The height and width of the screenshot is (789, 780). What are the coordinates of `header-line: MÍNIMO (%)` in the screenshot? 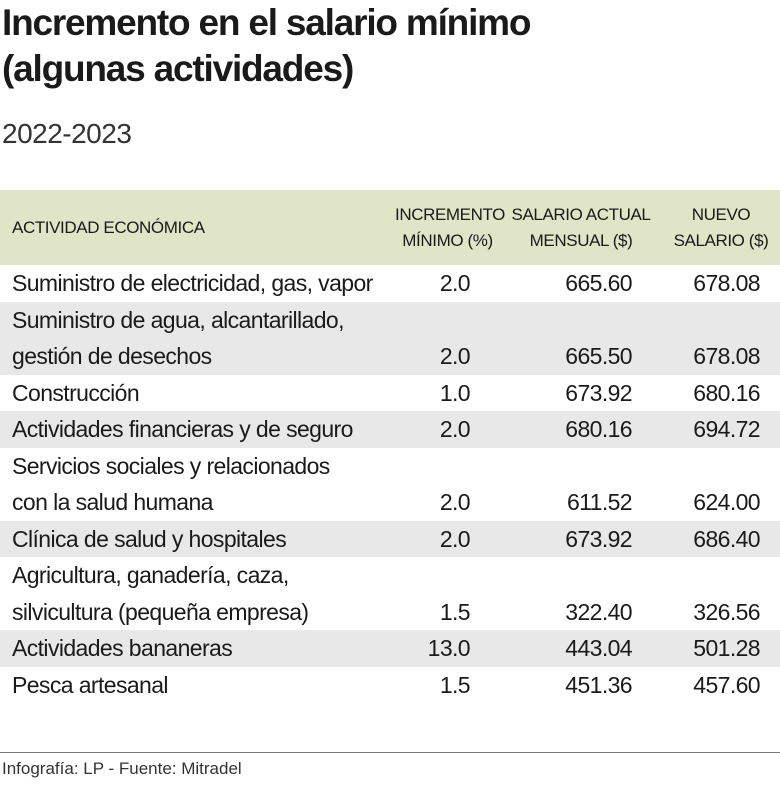 It's located at (447, 240).